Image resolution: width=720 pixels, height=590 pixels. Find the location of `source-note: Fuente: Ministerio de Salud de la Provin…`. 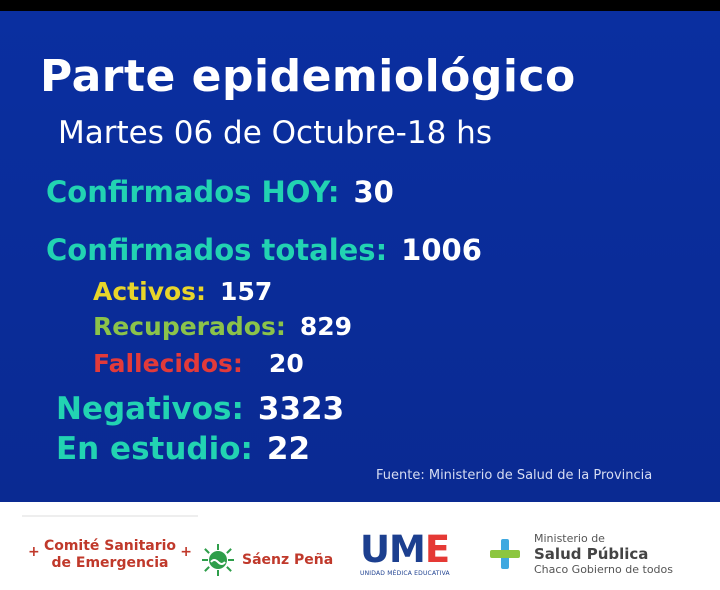

source-note: Fuente: Ministerio de Salud de la Provin… is located at coordinates (514, 475).